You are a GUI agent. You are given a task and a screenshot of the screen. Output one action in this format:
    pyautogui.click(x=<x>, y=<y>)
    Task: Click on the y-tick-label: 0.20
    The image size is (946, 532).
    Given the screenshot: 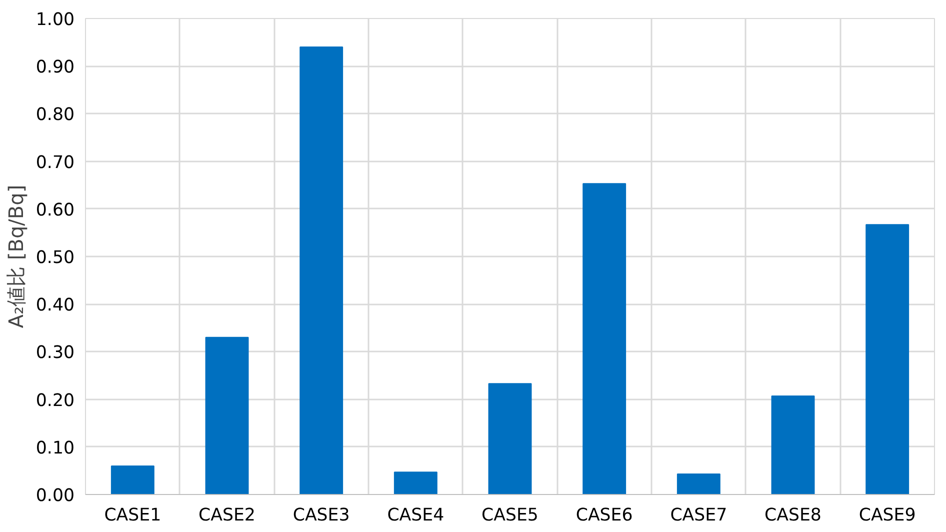 What is the action you would take?
    pyautogui.click(x=55, y=400)
    